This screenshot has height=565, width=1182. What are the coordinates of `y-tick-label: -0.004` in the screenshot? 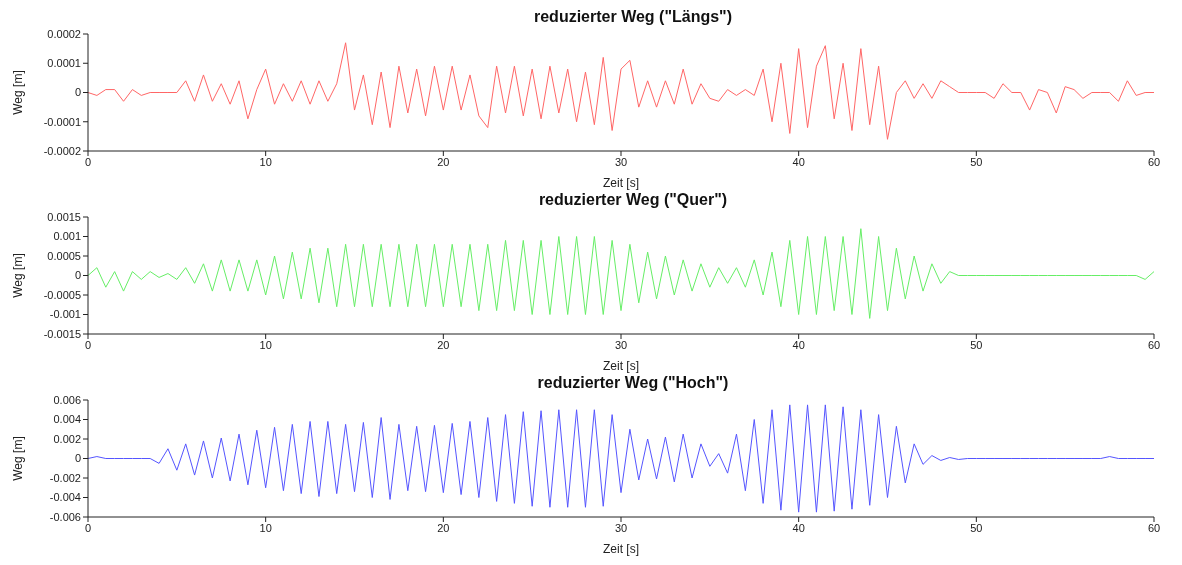 It's located at (65, 497).